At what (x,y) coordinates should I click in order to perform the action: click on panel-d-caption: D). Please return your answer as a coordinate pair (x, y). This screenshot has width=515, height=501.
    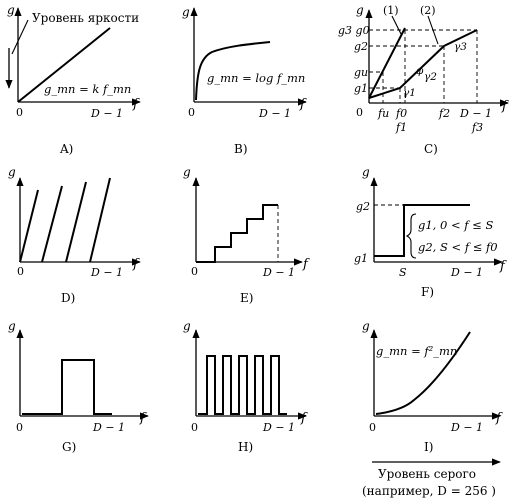
    Looking at the image, I should click on (68, 298).